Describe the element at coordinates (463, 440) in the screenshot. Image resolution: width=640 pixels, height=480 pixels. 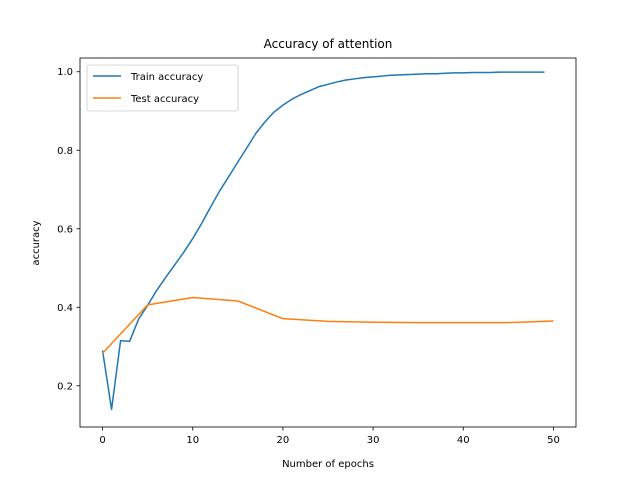
I see `x-tick-label: 40` at that location.